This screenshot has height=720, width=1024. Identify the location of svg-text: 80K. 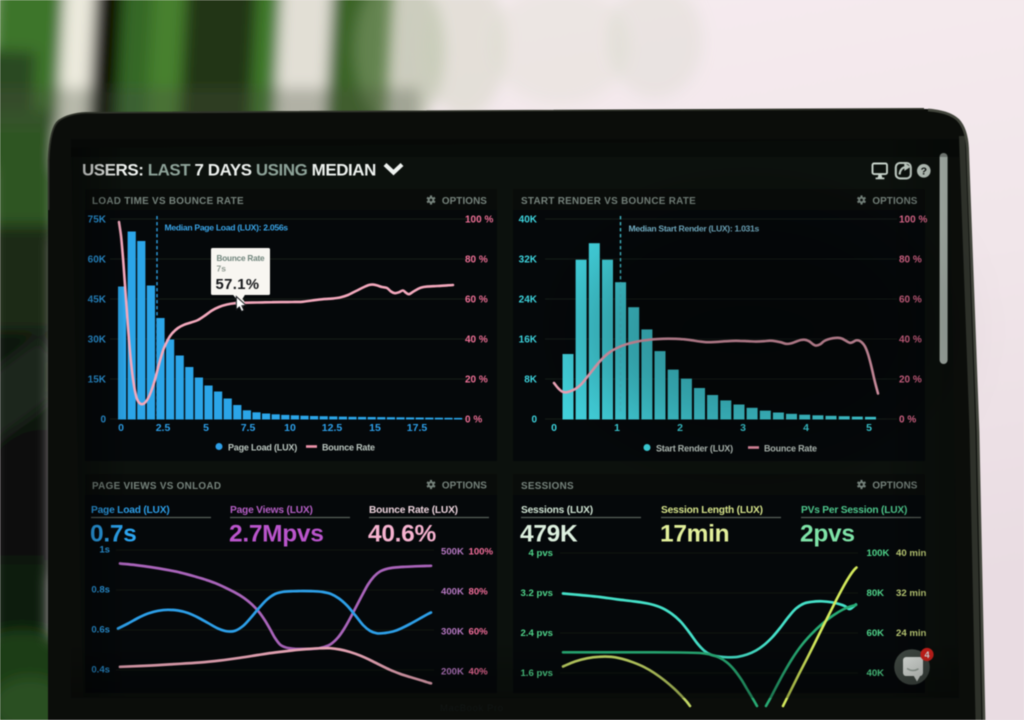
(876, 593).